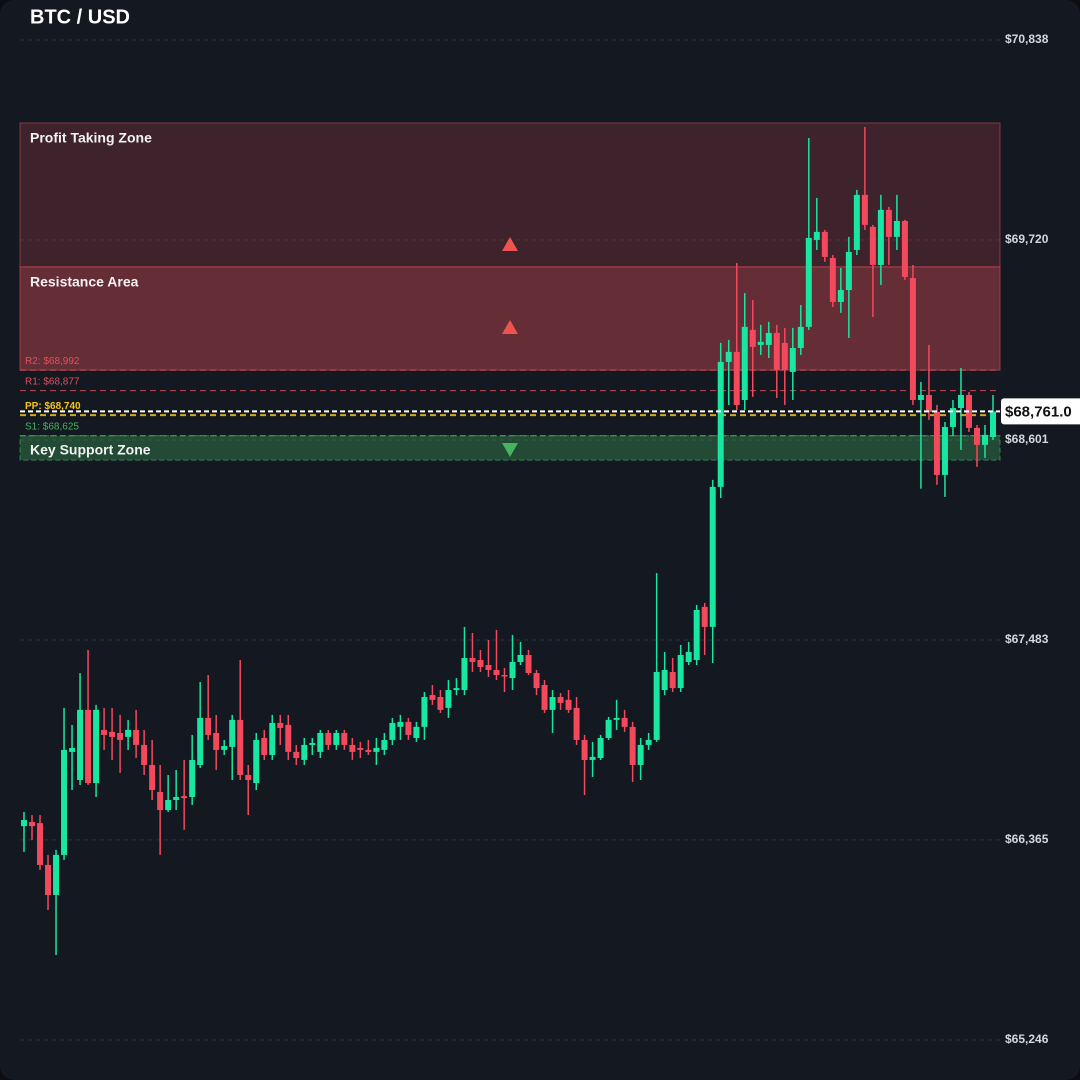 This screenshot has width=1080, height=1080. What do you see at coordinates (90, 450) in the screenshot?
I see `zone-label: Key Support Zone` at bounding box center [90, 450].